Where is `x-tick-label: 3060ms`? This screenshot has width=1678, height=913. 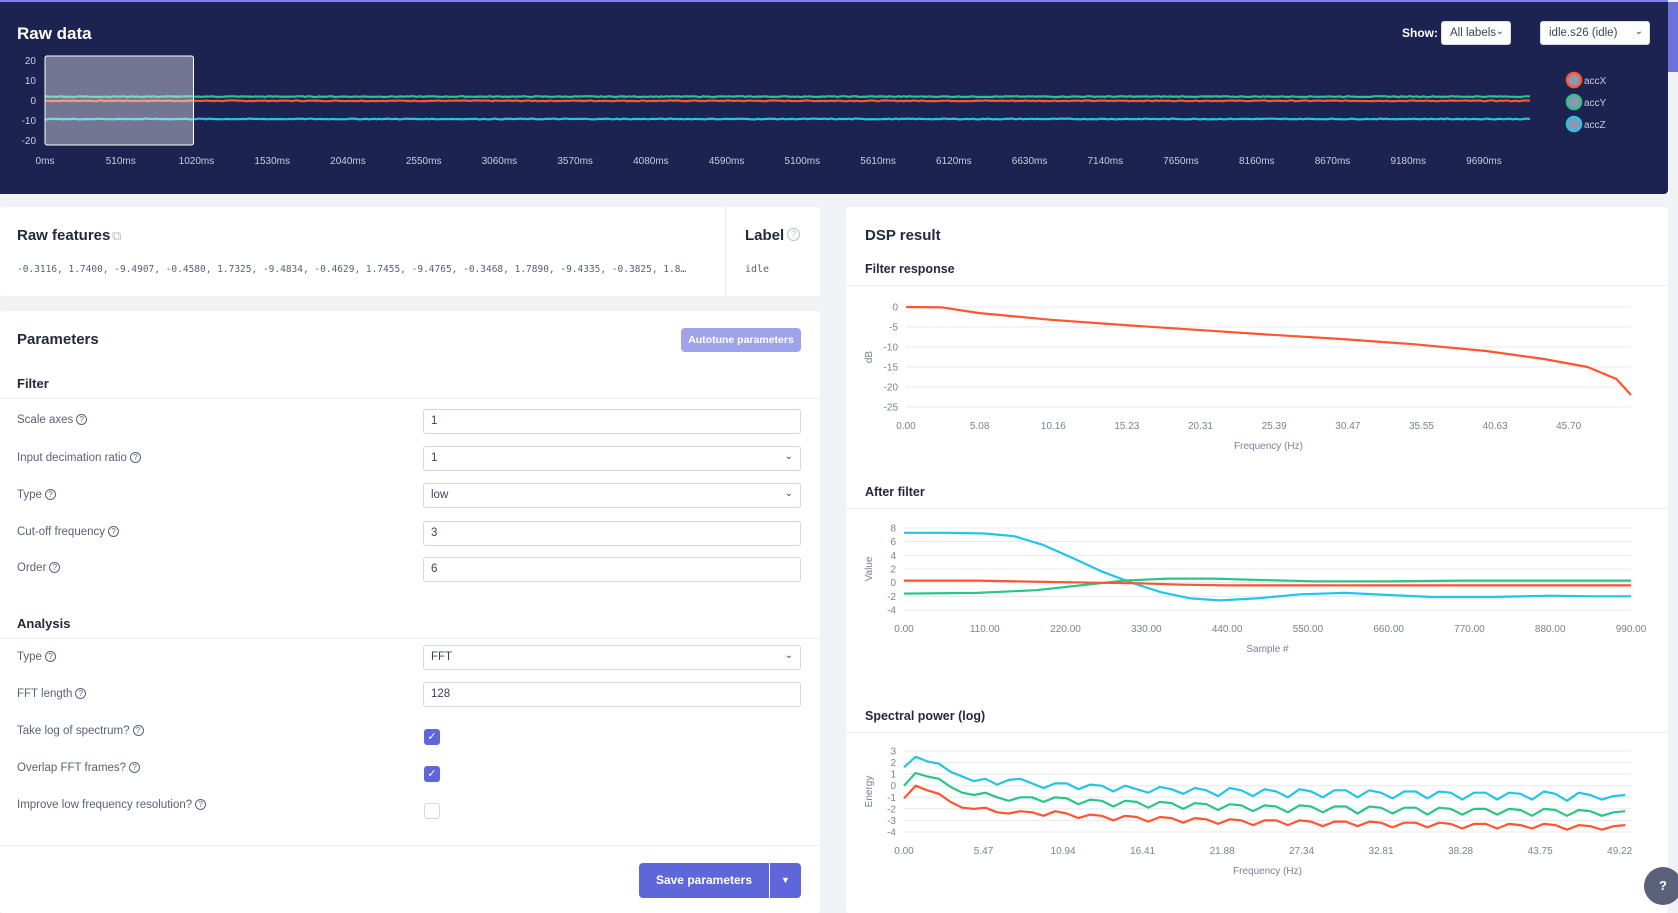
x-tick-label: 3060ms is located at coordinates (500, 161).